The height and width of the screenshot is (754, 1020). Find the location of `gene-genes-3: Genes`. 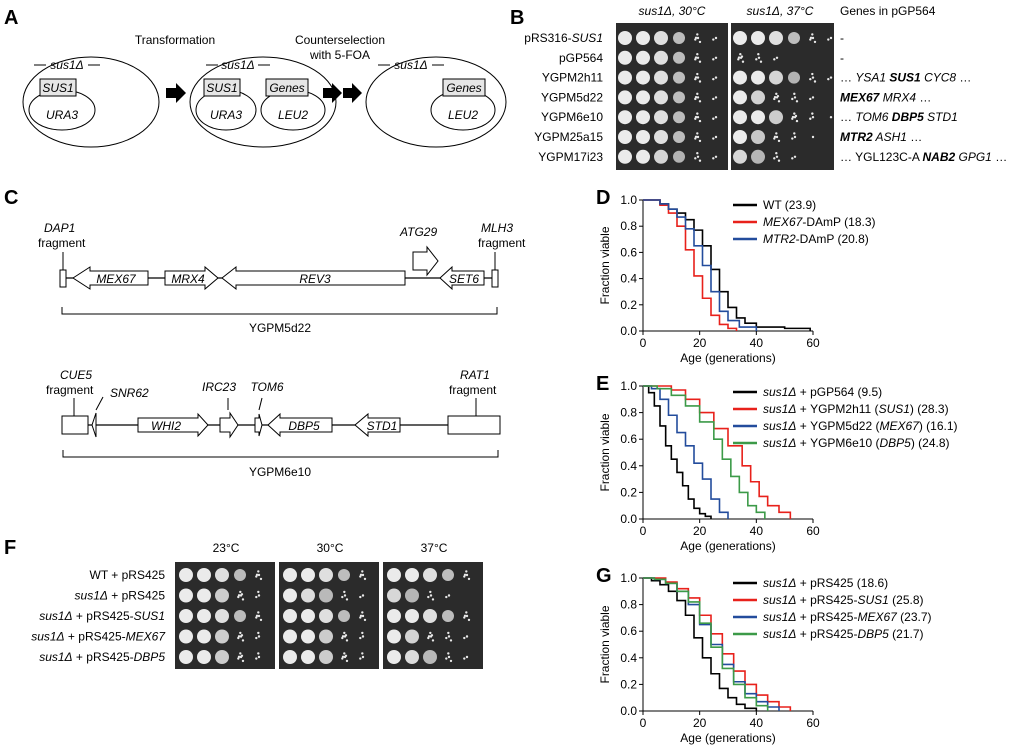

gene-genes-3: Genes is located at coordinates (463, 88).